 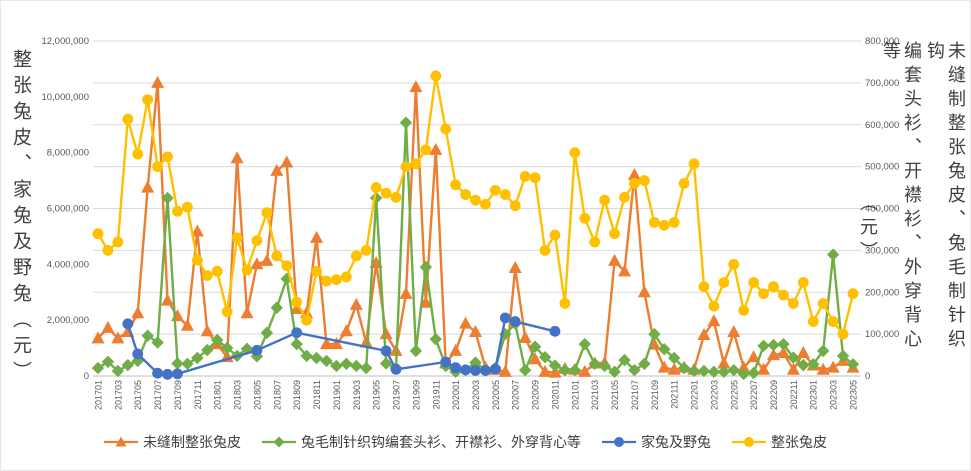 I want to click on series-3-line, so click(x=341, y=346).